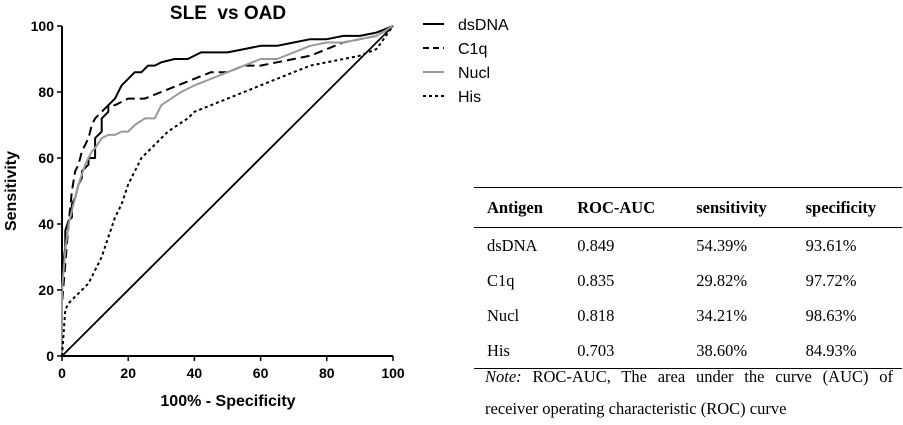  Describe the element at coordinates (831, 245) in the screenshot. I see `cell-specificity: 93.61%` at that location.